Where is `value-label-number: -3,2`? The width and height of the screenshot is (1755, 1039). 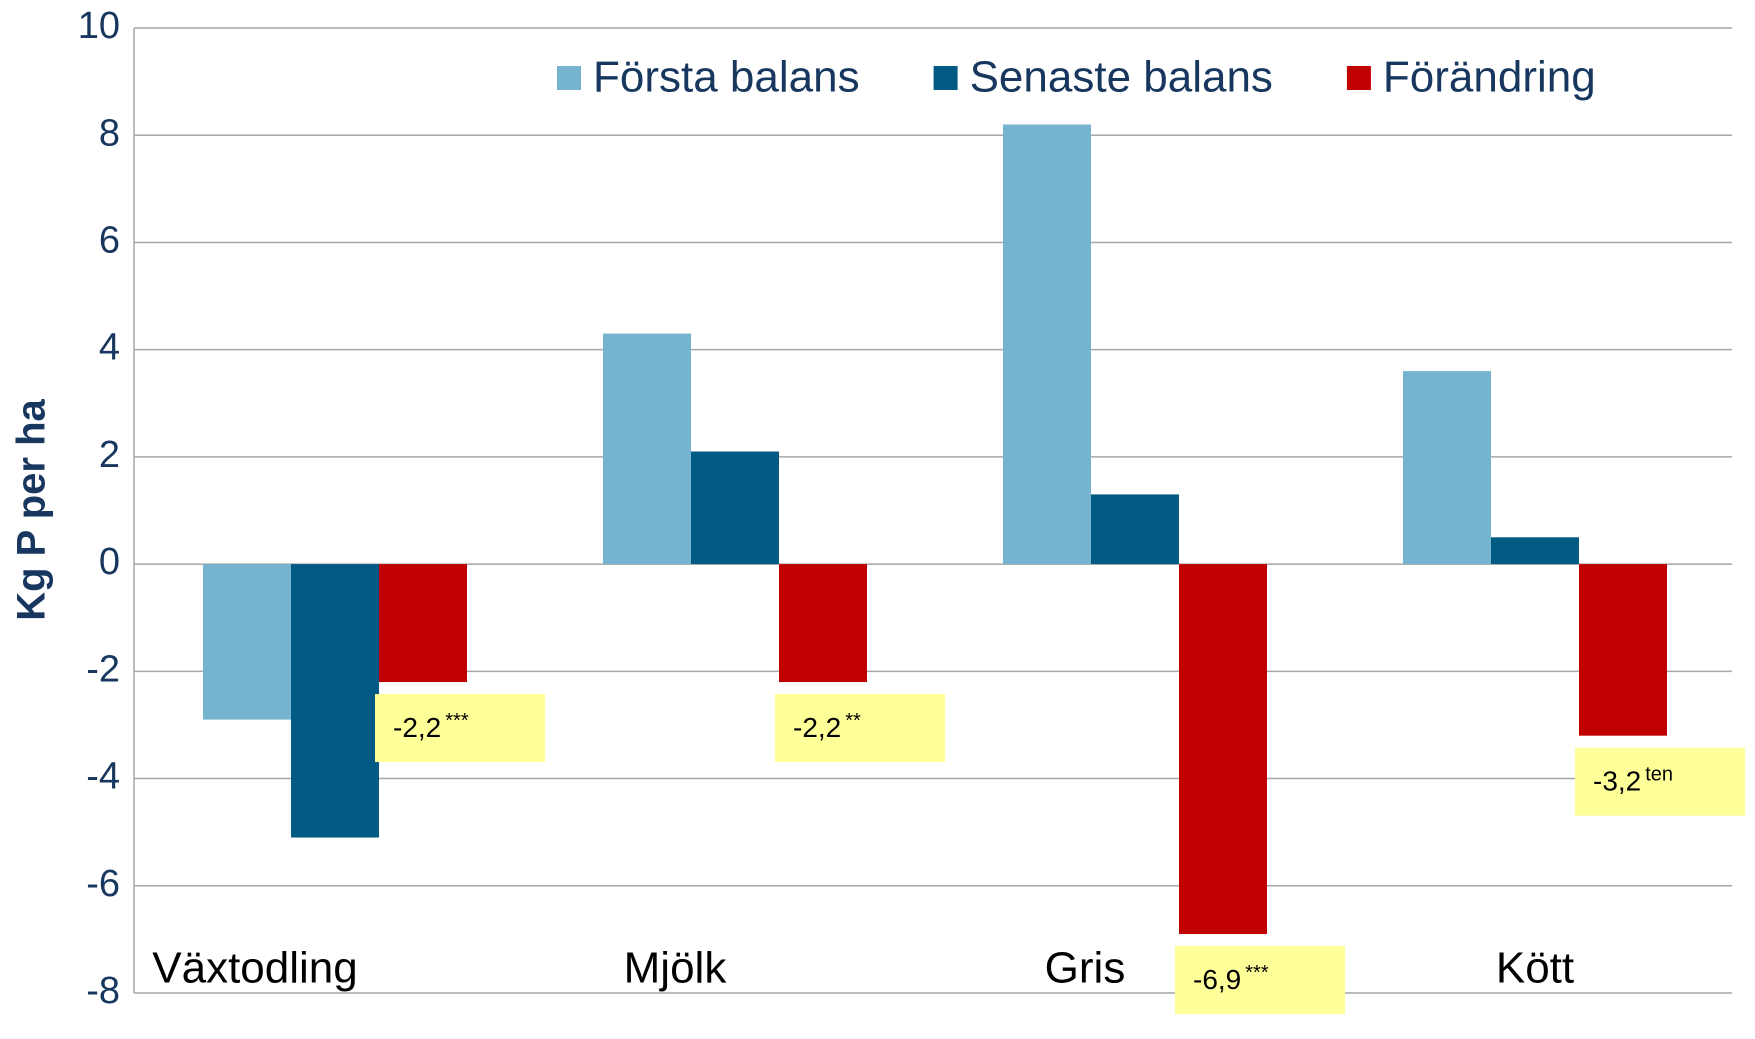 value-label-number: -3,2 is located at coordinates (1617, 781).